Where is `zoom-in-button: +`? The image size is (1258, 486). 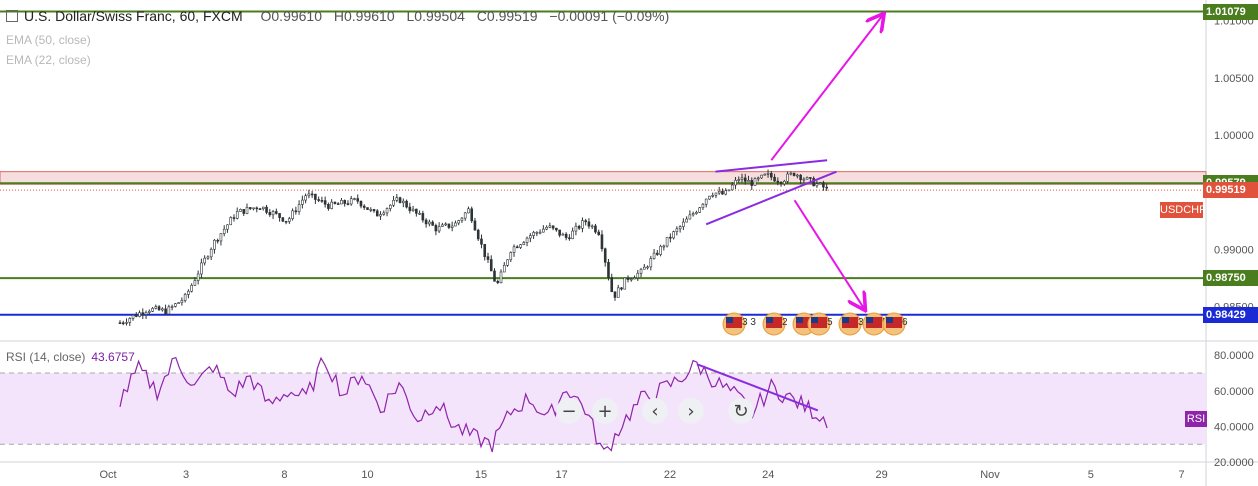 zoom-in-button: + is located at coordinates (605, 411).